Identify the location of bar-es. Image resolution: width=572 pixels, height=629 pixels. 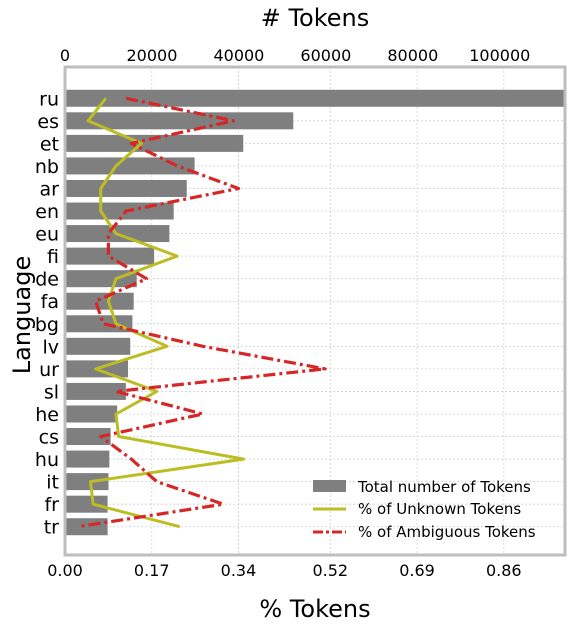
(179, 121).